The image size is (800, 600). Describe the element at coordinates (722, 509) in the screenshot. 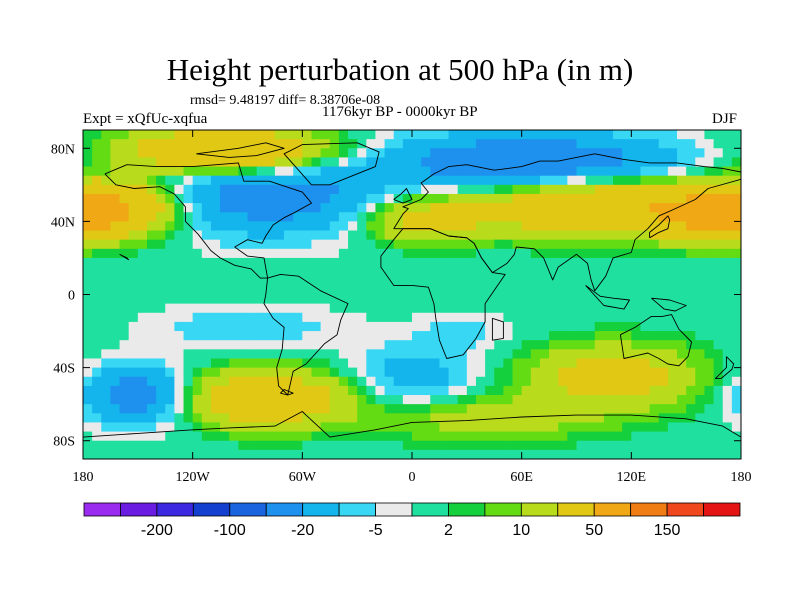

I see `colorbar-box` at that location.